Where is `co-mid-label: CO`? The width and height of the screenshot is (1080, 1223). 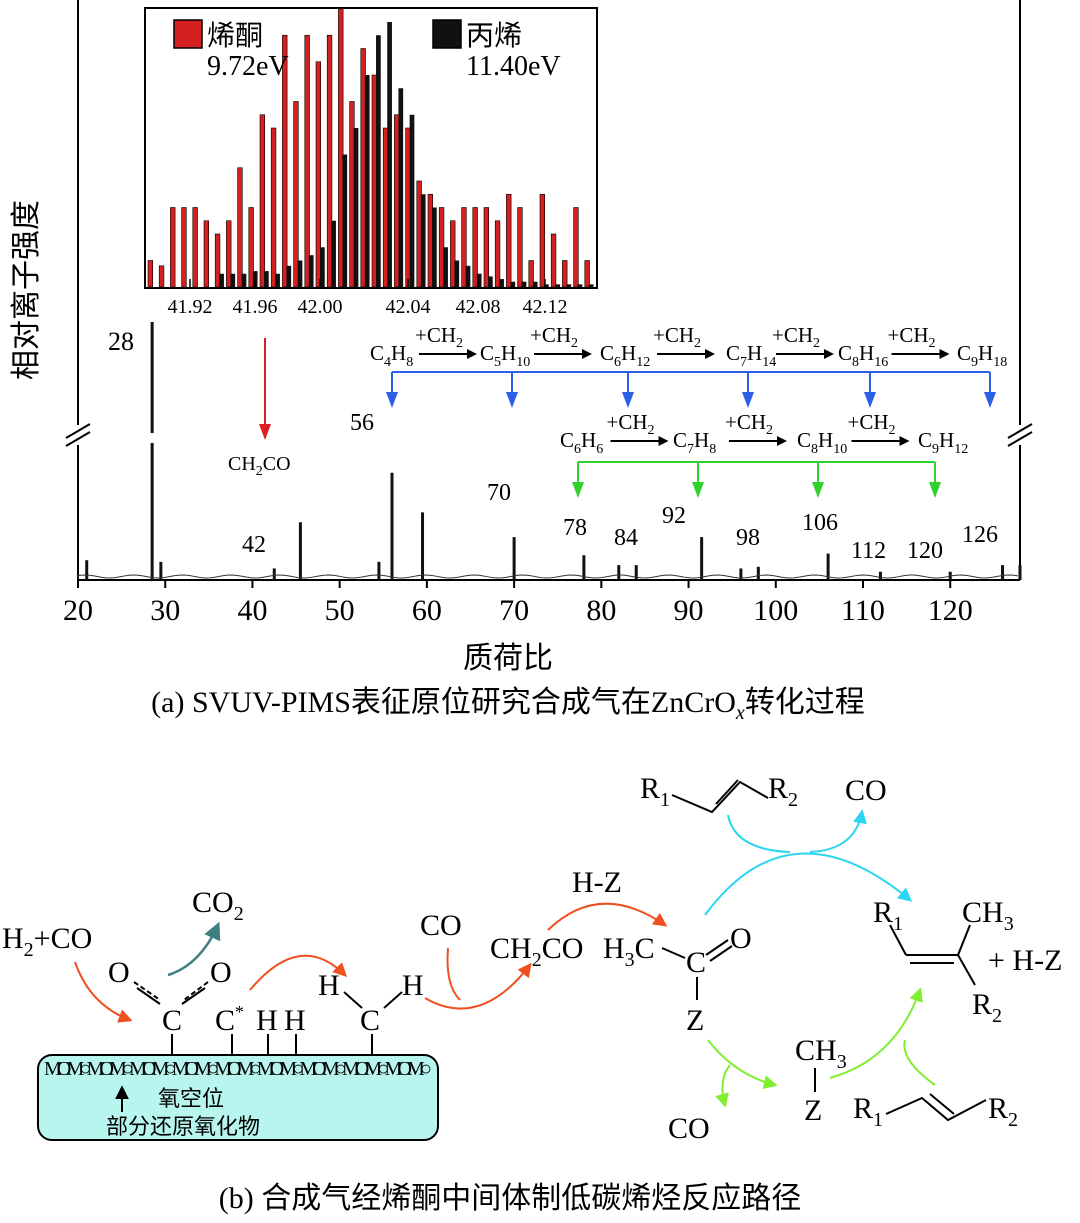
co-mid-label: CO is located at coordinates (441, 925).